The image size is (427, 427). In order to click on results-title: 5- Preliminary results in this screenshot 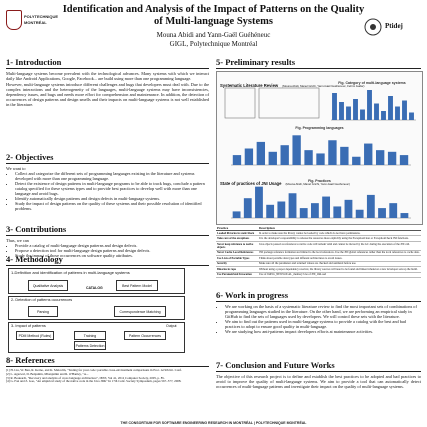, I will do `click(318, 63)`.